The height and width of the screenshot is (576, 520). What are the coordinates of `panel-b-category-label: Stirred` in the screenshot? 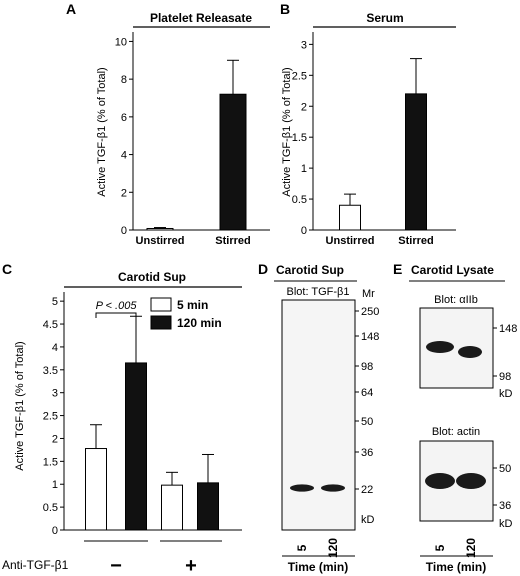 It's located at (415, 241).